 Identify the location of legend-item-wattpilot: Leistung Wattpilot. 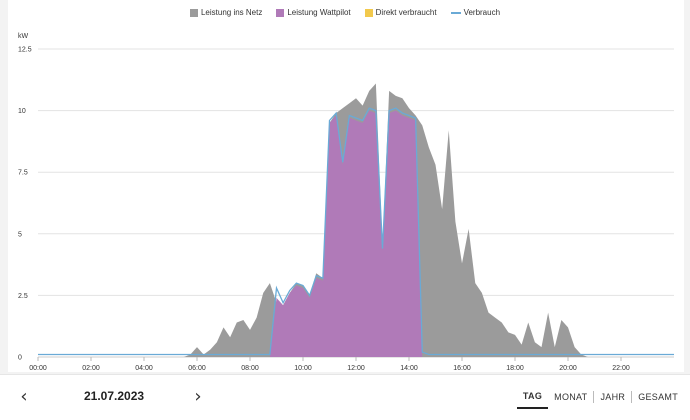
(313, 12).